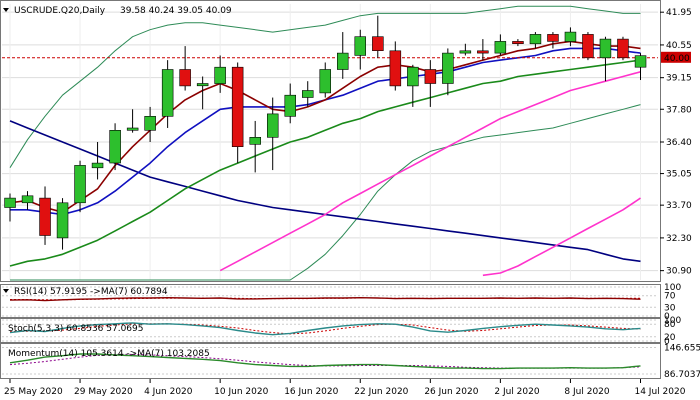  I want to click on stochastic-axis-tick-label: 100, so click(672, 321).